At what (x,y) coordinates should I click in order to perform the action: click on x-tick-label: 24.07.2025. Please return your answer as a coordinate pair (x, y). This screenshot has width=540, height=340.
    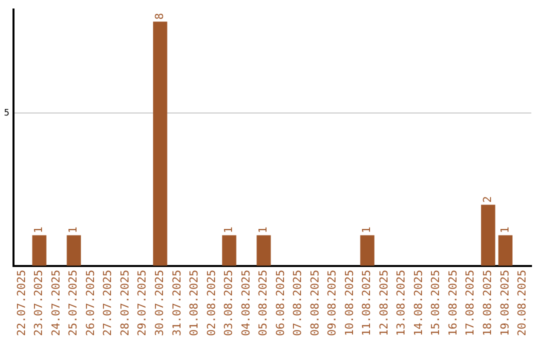
    Looking at the image, I should click on (55, 303).